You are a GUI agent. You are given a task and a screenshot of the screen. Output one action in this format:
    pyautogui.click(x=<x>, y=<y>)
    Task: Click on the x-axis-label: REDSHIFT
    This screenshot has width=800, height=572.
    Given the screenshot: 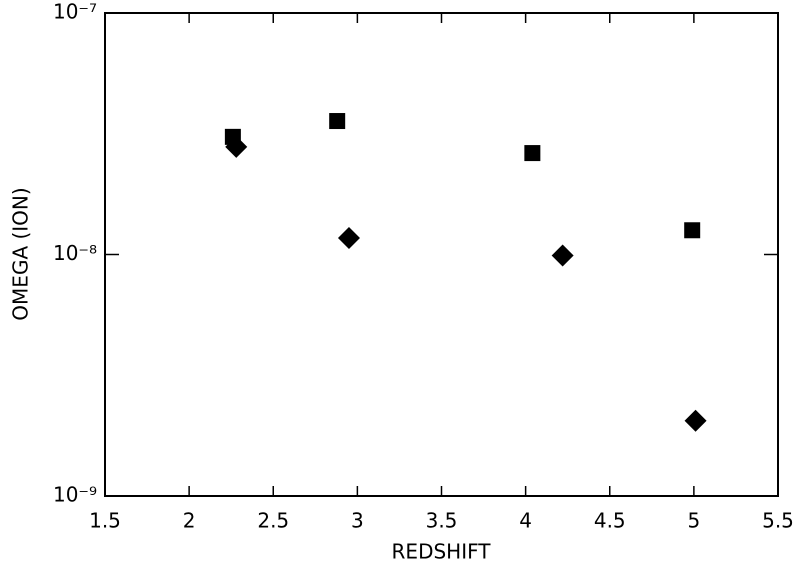 What is the action you would take?
    pyautogui.click(x=442, y=552)
    